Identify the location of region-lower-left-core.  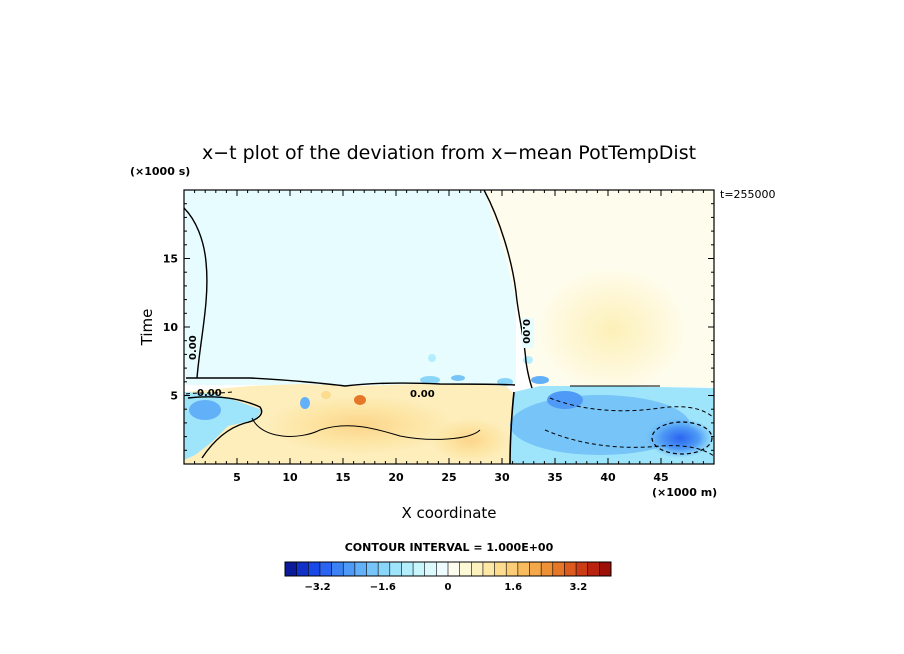
(360, 425).